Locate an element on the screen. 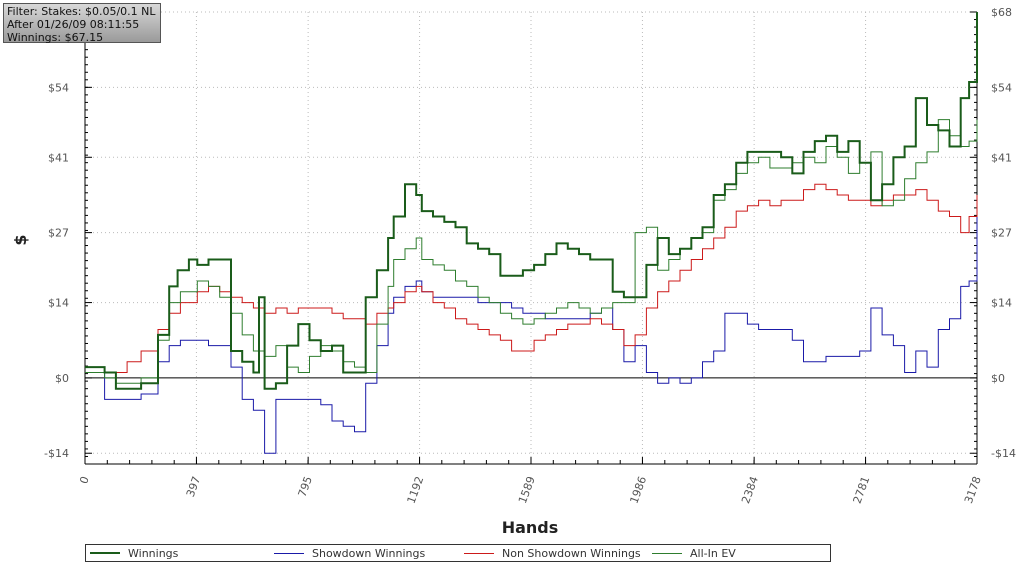 The image size is (1030, 573). y-tick-label-right: $27 is located at coordinates (1001, 233).